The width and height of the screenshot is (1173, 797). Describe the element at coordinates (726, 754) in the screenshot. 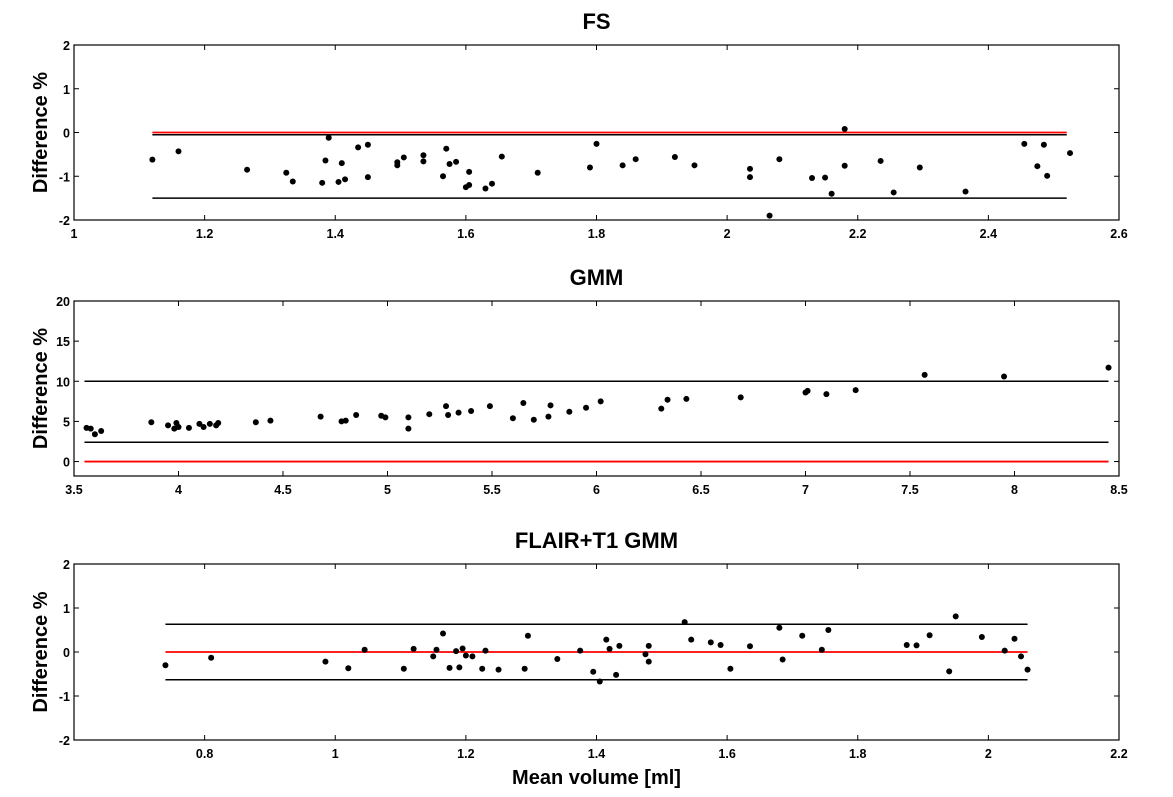

I see `x-tick-label: 1.6` at that location.